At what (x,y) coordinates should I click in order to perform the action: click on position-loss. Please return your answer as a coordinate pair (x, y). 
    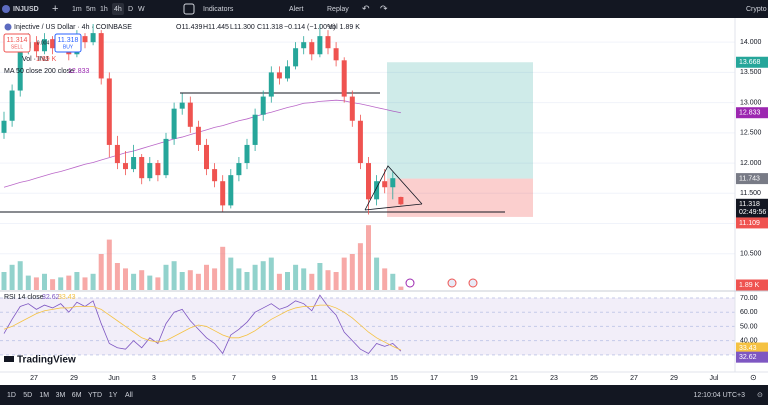
    Looking at the image, I should click on (460, 197).